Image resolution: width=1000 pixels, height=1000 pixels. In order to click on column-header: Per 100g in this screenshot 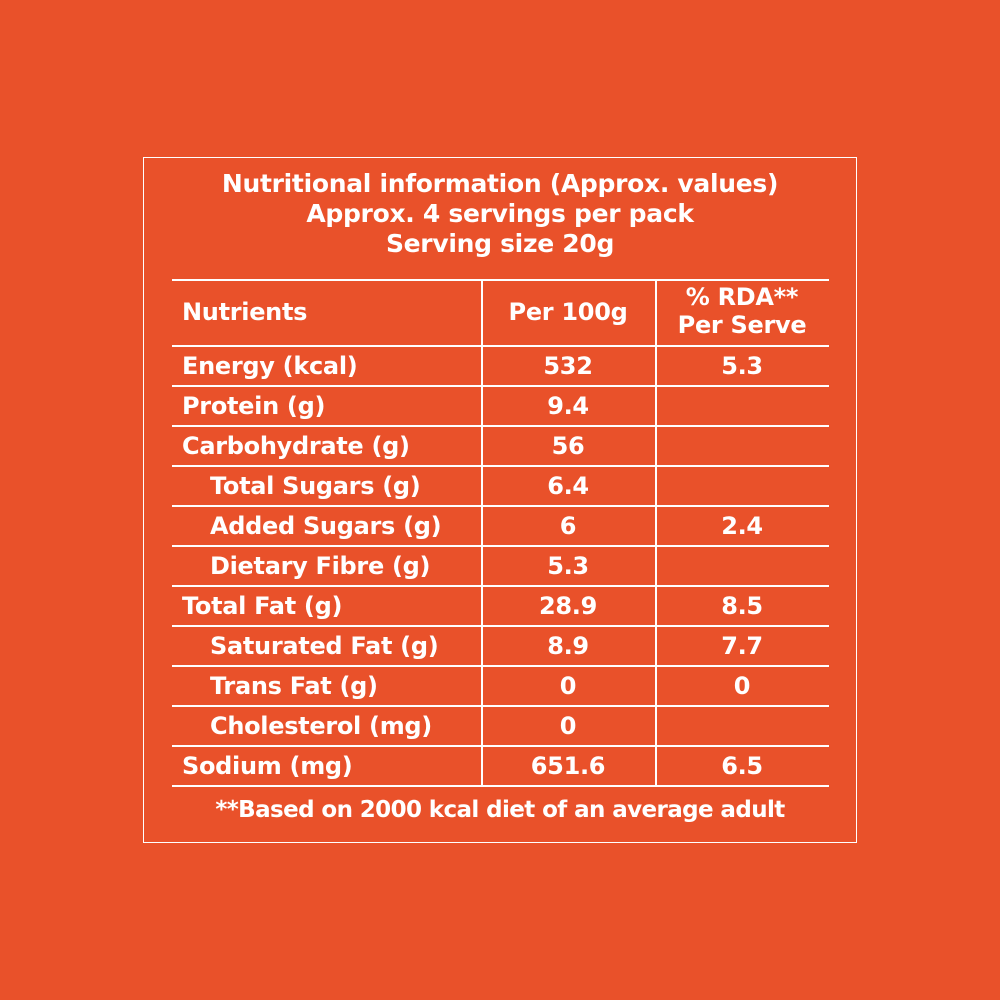, I will do `click(568, 312)`.